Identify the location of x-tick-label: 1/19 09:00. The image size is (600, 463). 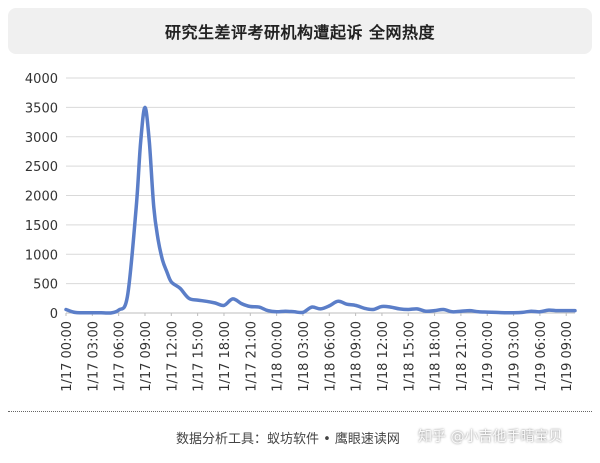
(567, 356).